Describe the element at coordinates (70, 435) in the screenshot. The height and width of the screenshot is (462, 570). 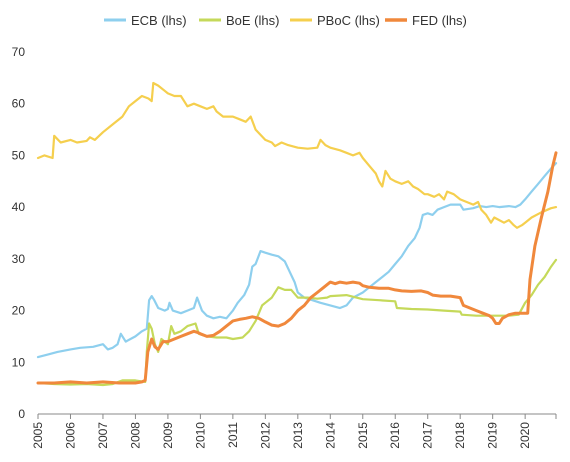
I see `x-tick-label-2006: 2006` at that location.